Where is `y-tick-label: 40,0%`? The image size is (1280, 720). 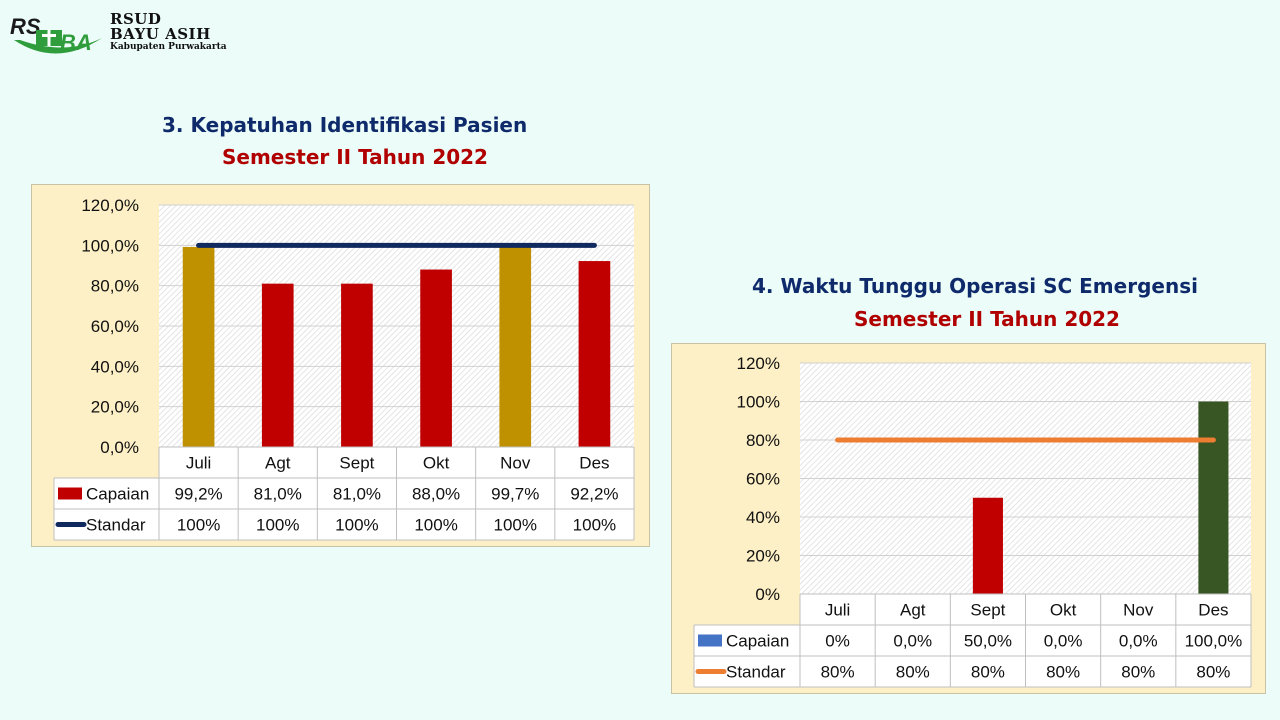 y-tick-label: 40,0% is located at coordinates (115, 366).